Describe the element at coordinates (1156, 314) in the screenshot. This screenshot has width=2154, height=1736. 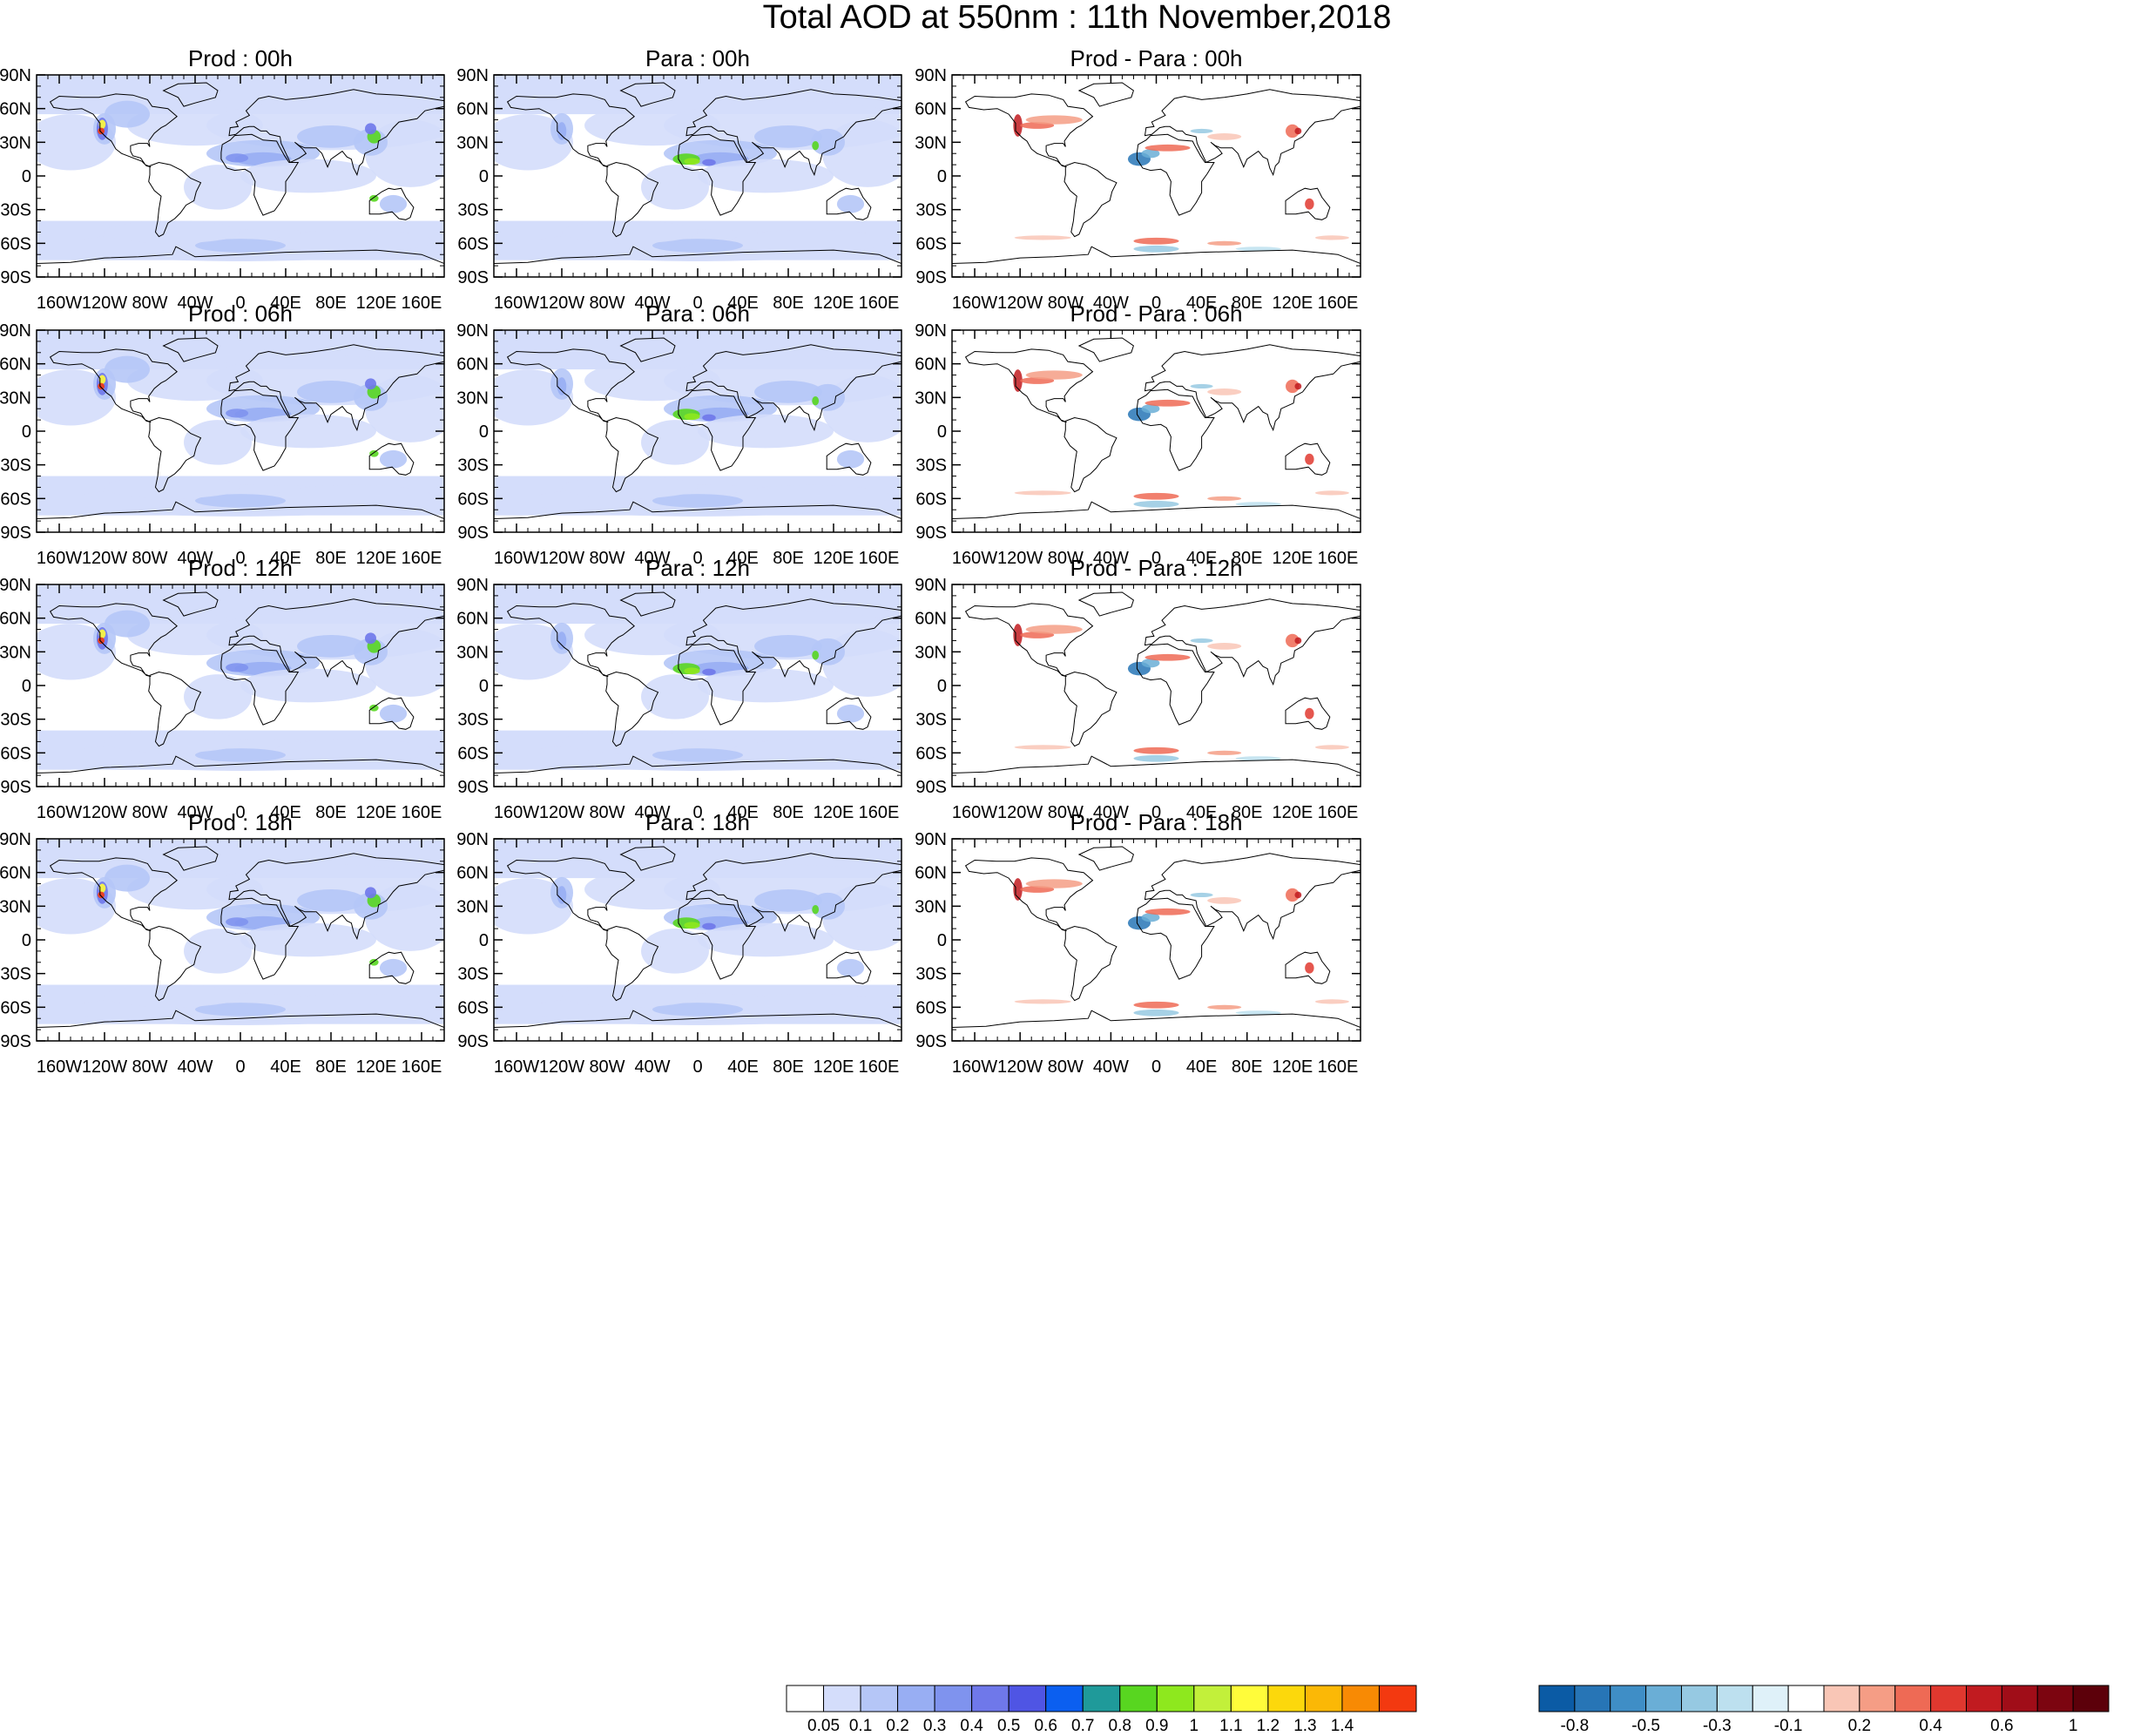
I see `panel-title: Prod - Para : 06h` at that location.